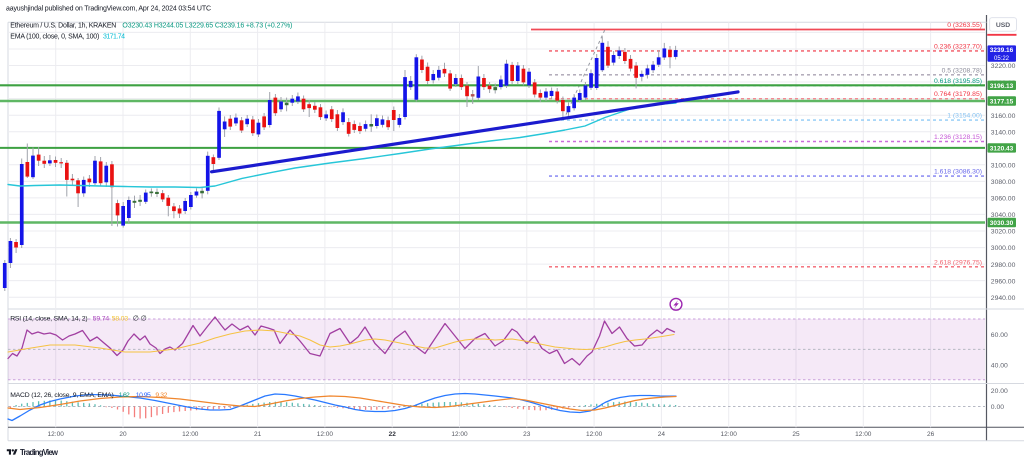  Describe the element at coordinates (962, 70) in the screenshot. I see `svg-text: 0.5 (3208.78)` at that location.